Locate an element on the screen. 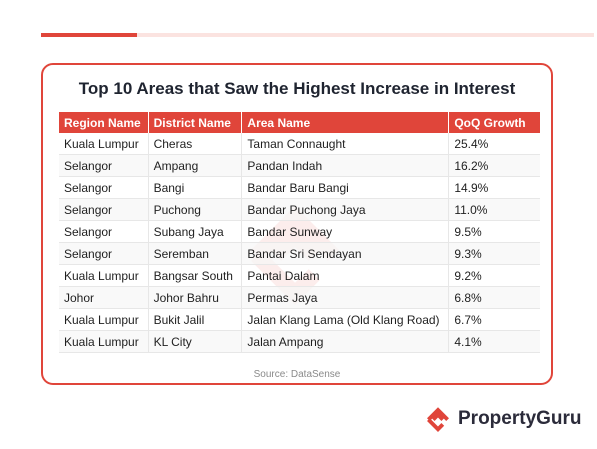  cell-growth: 6.8% is located at coordinates (494, 298).